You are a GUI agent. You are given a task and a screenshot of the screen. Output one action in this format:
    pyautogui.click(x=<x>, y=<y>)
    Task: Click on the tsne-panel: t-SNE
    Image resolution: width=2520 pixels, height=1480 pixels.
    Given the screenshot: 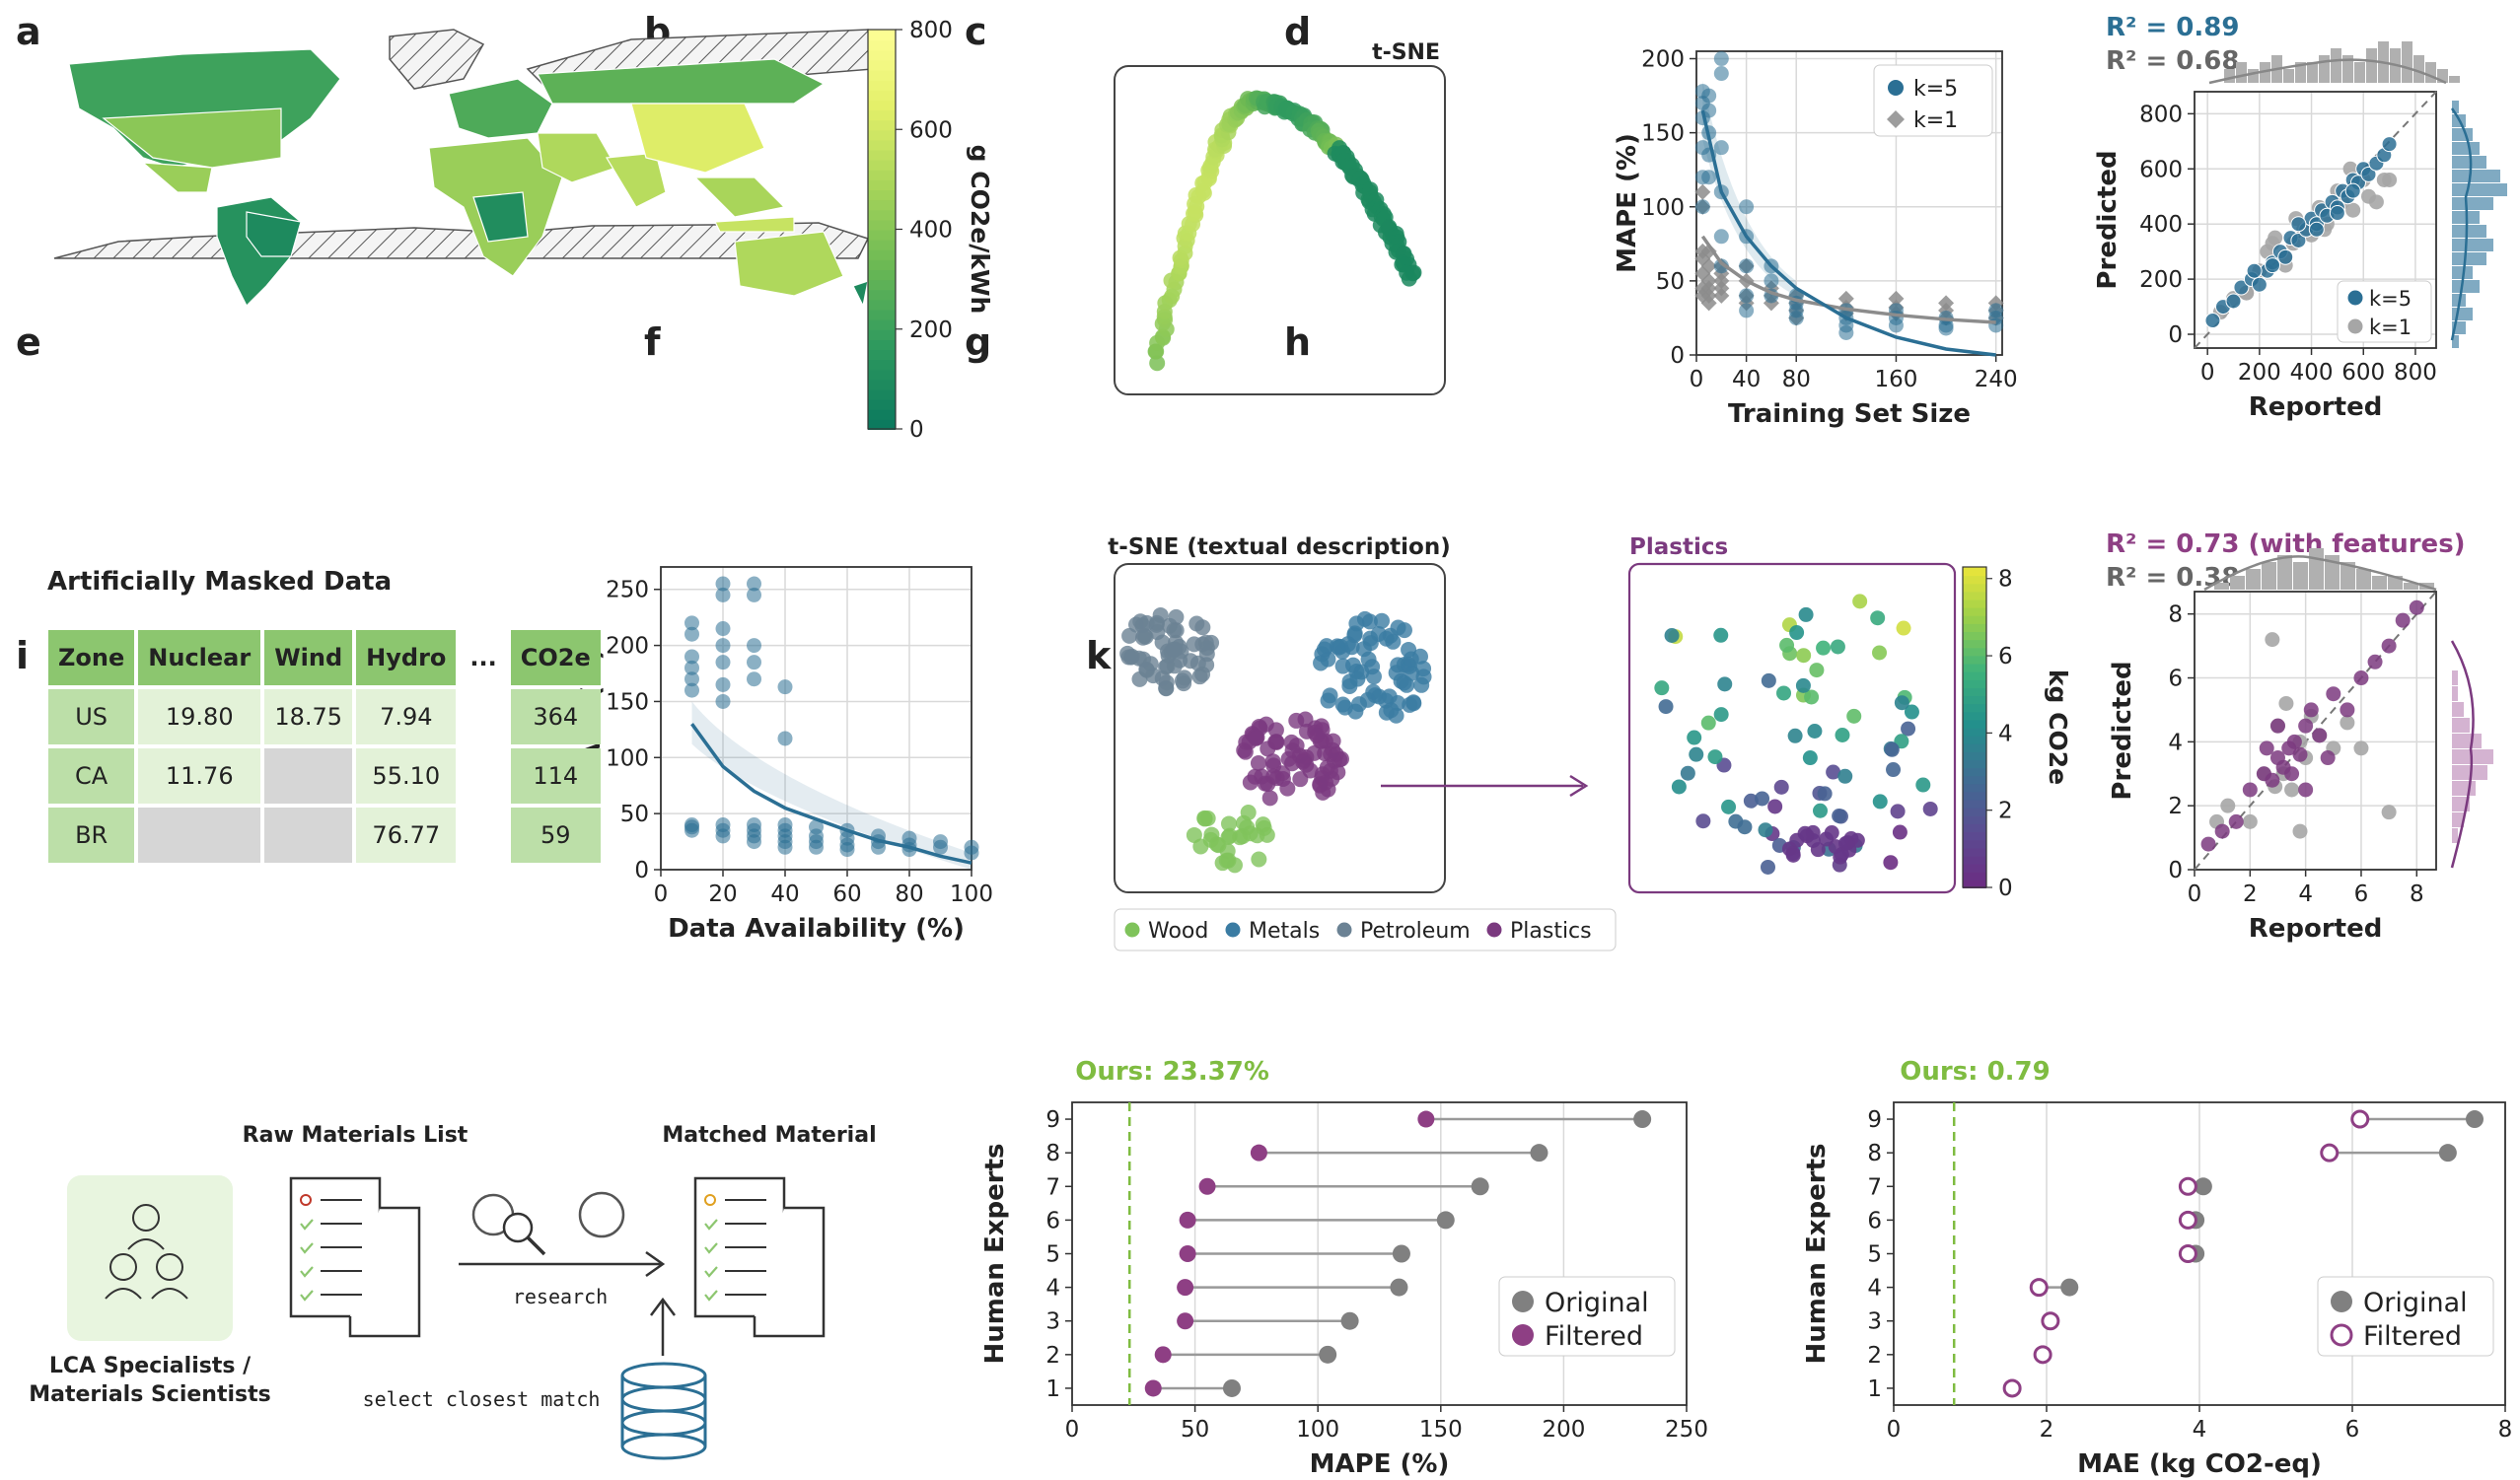 What is the action you would take?
    pyautogui.click(x=1280, y=217)
    